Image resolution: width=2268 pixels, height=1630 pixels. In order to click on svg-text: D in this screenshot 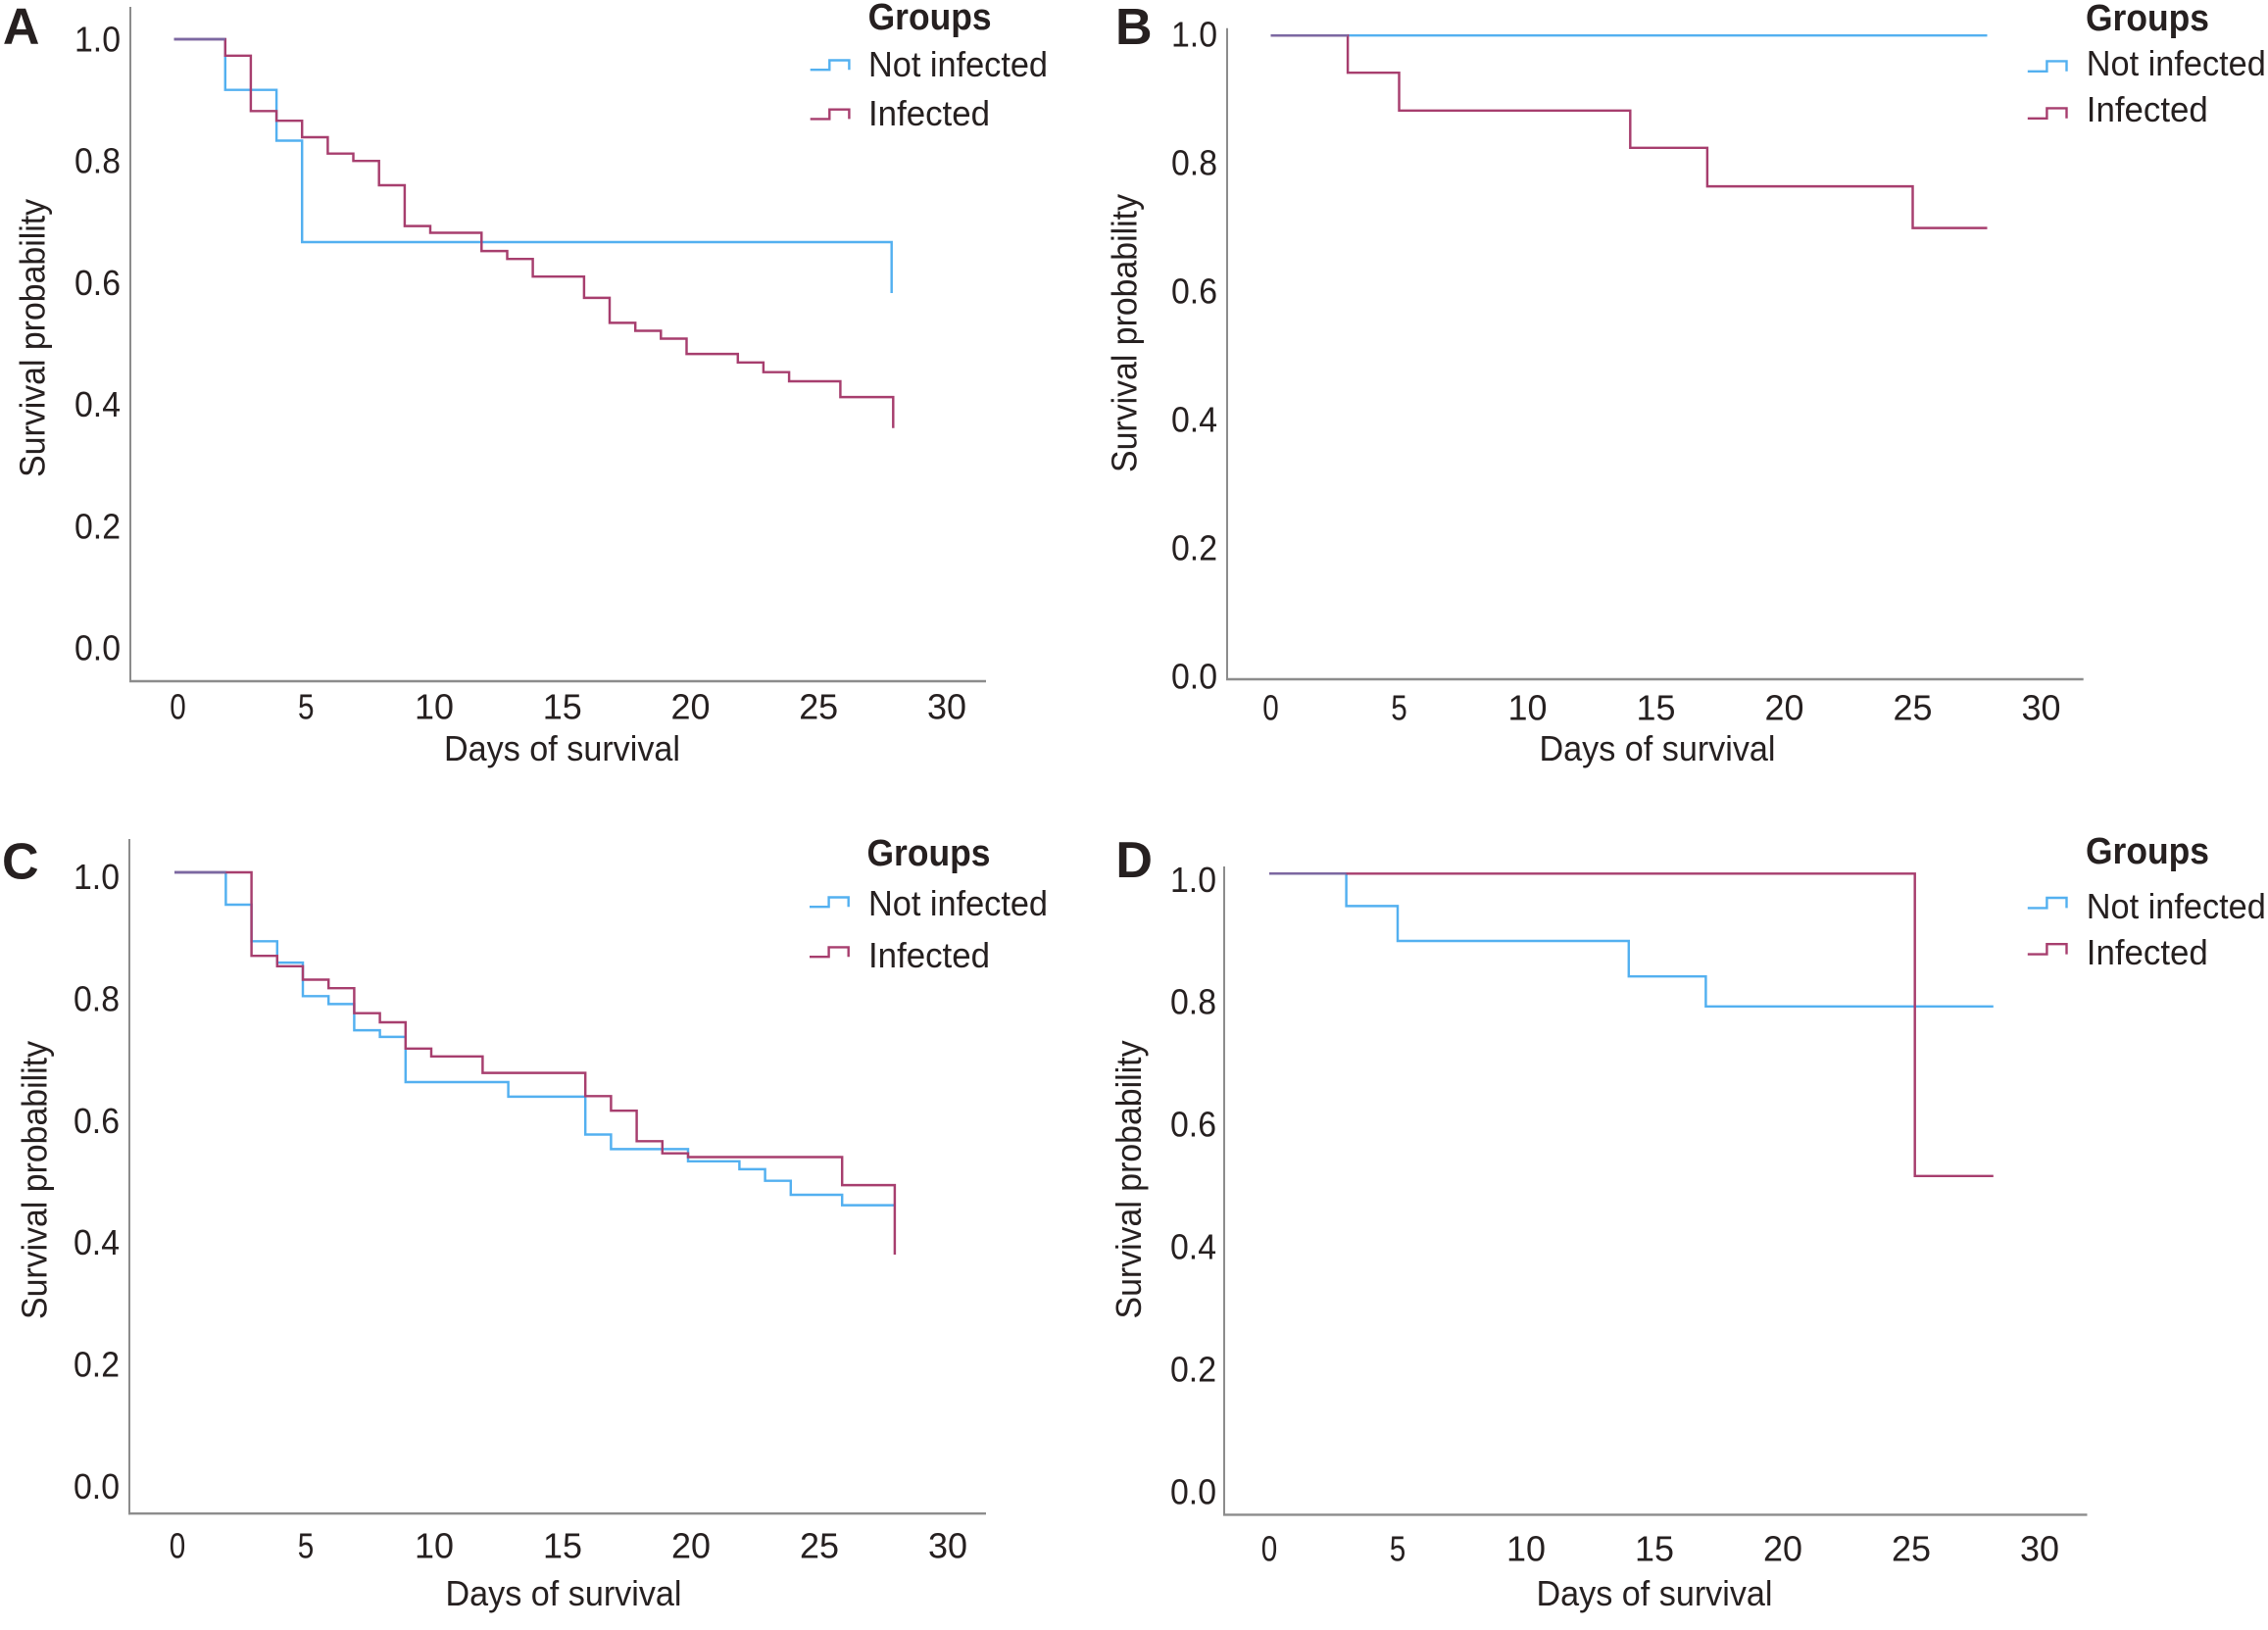, I will do `click(1134, 860)`.